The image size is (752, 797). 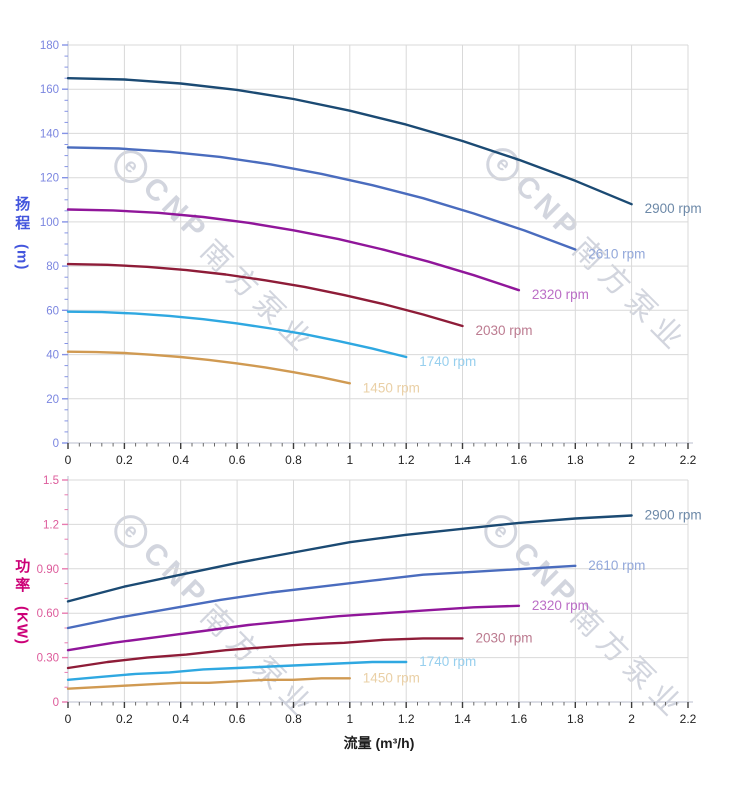 What do you see at coordinates (52, 356) in the screenshot?
I see `y-tick-label: 40` at bounding box center [52, 356].